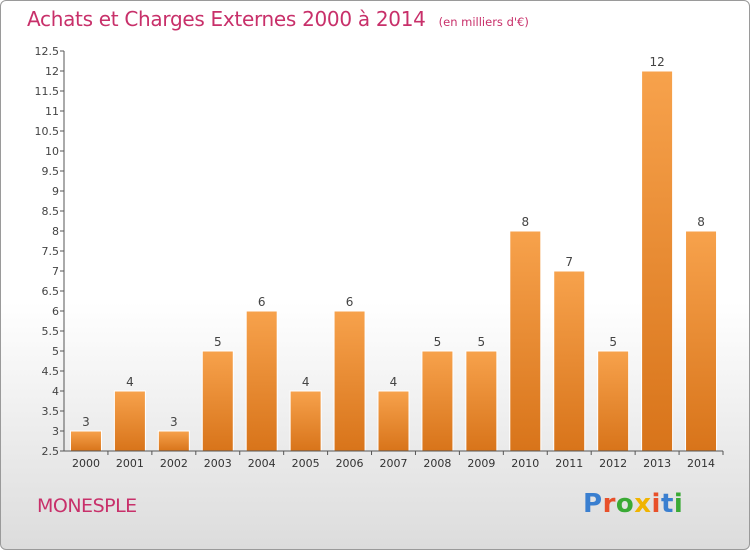  I want to click on bar-value-label: 7, so click(569, 262).